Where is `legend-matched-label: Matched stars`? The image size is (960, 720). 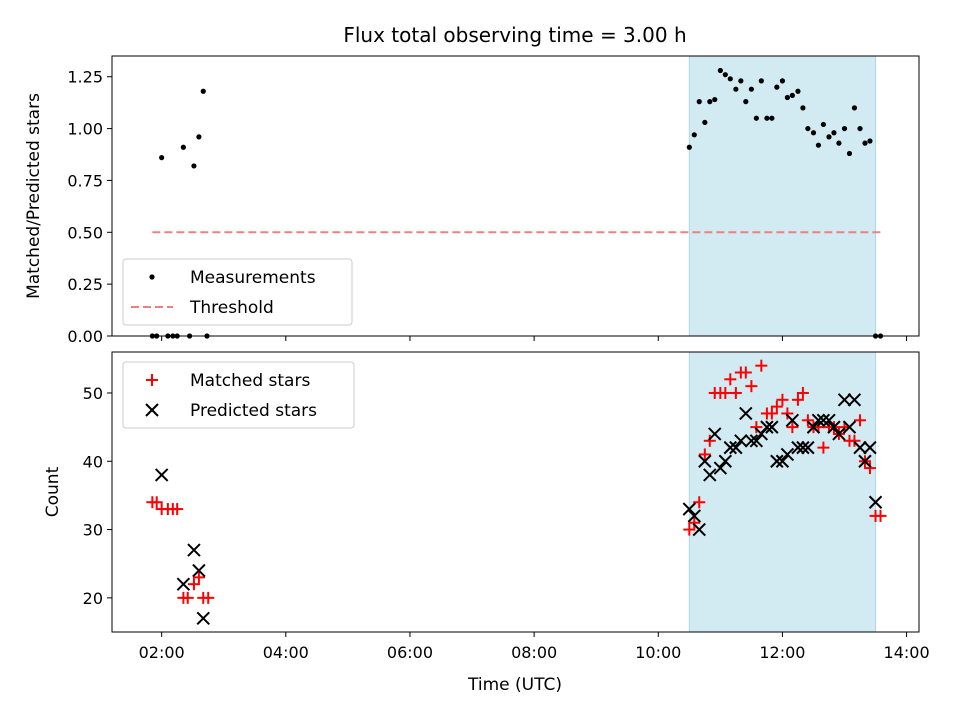 legend-matched-label: Matched stars is located at coordinates (250, 381).